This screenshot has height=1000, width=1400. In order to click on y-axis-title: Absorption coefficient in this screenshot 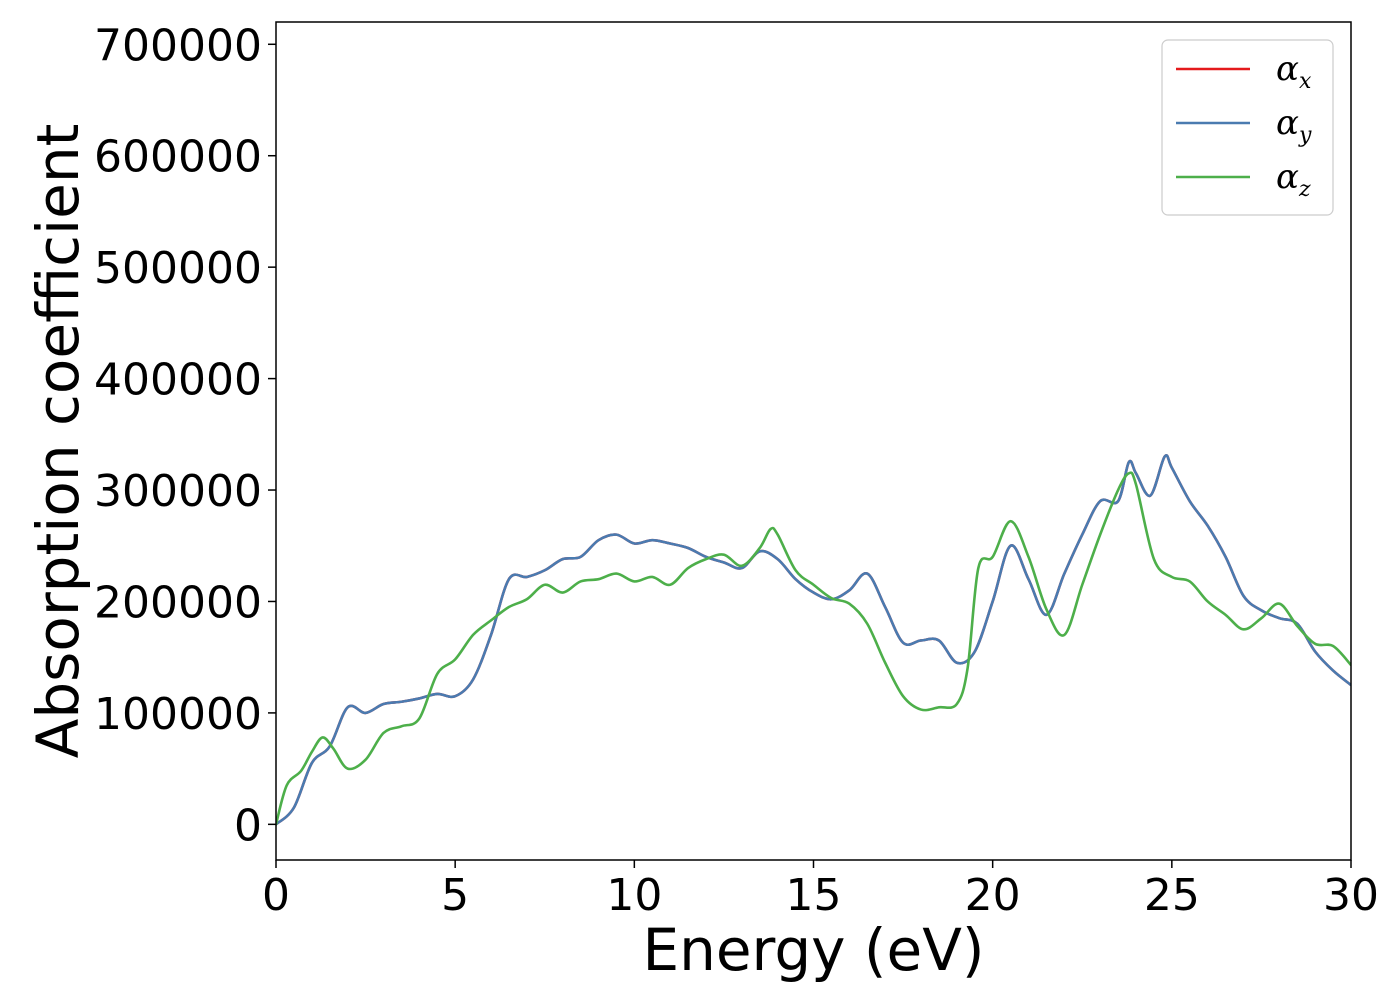, I will do `click(58, 441)`.